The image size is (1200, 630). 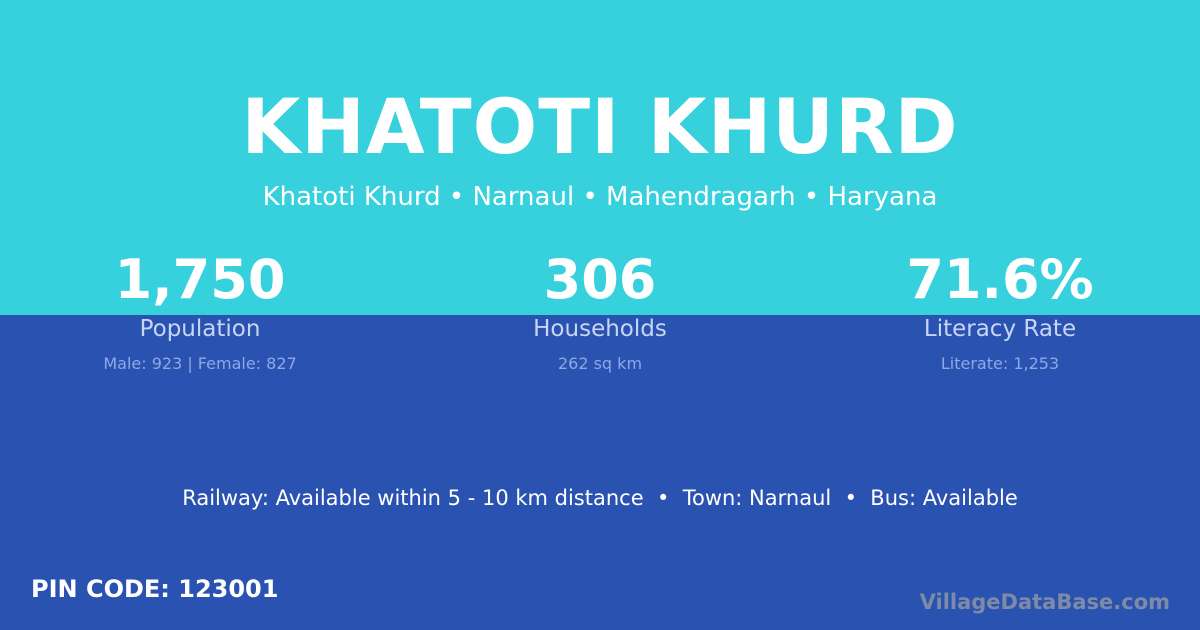 I want to click on stat-households: 306 Households 262 sq km, so click(x=600, y=310).